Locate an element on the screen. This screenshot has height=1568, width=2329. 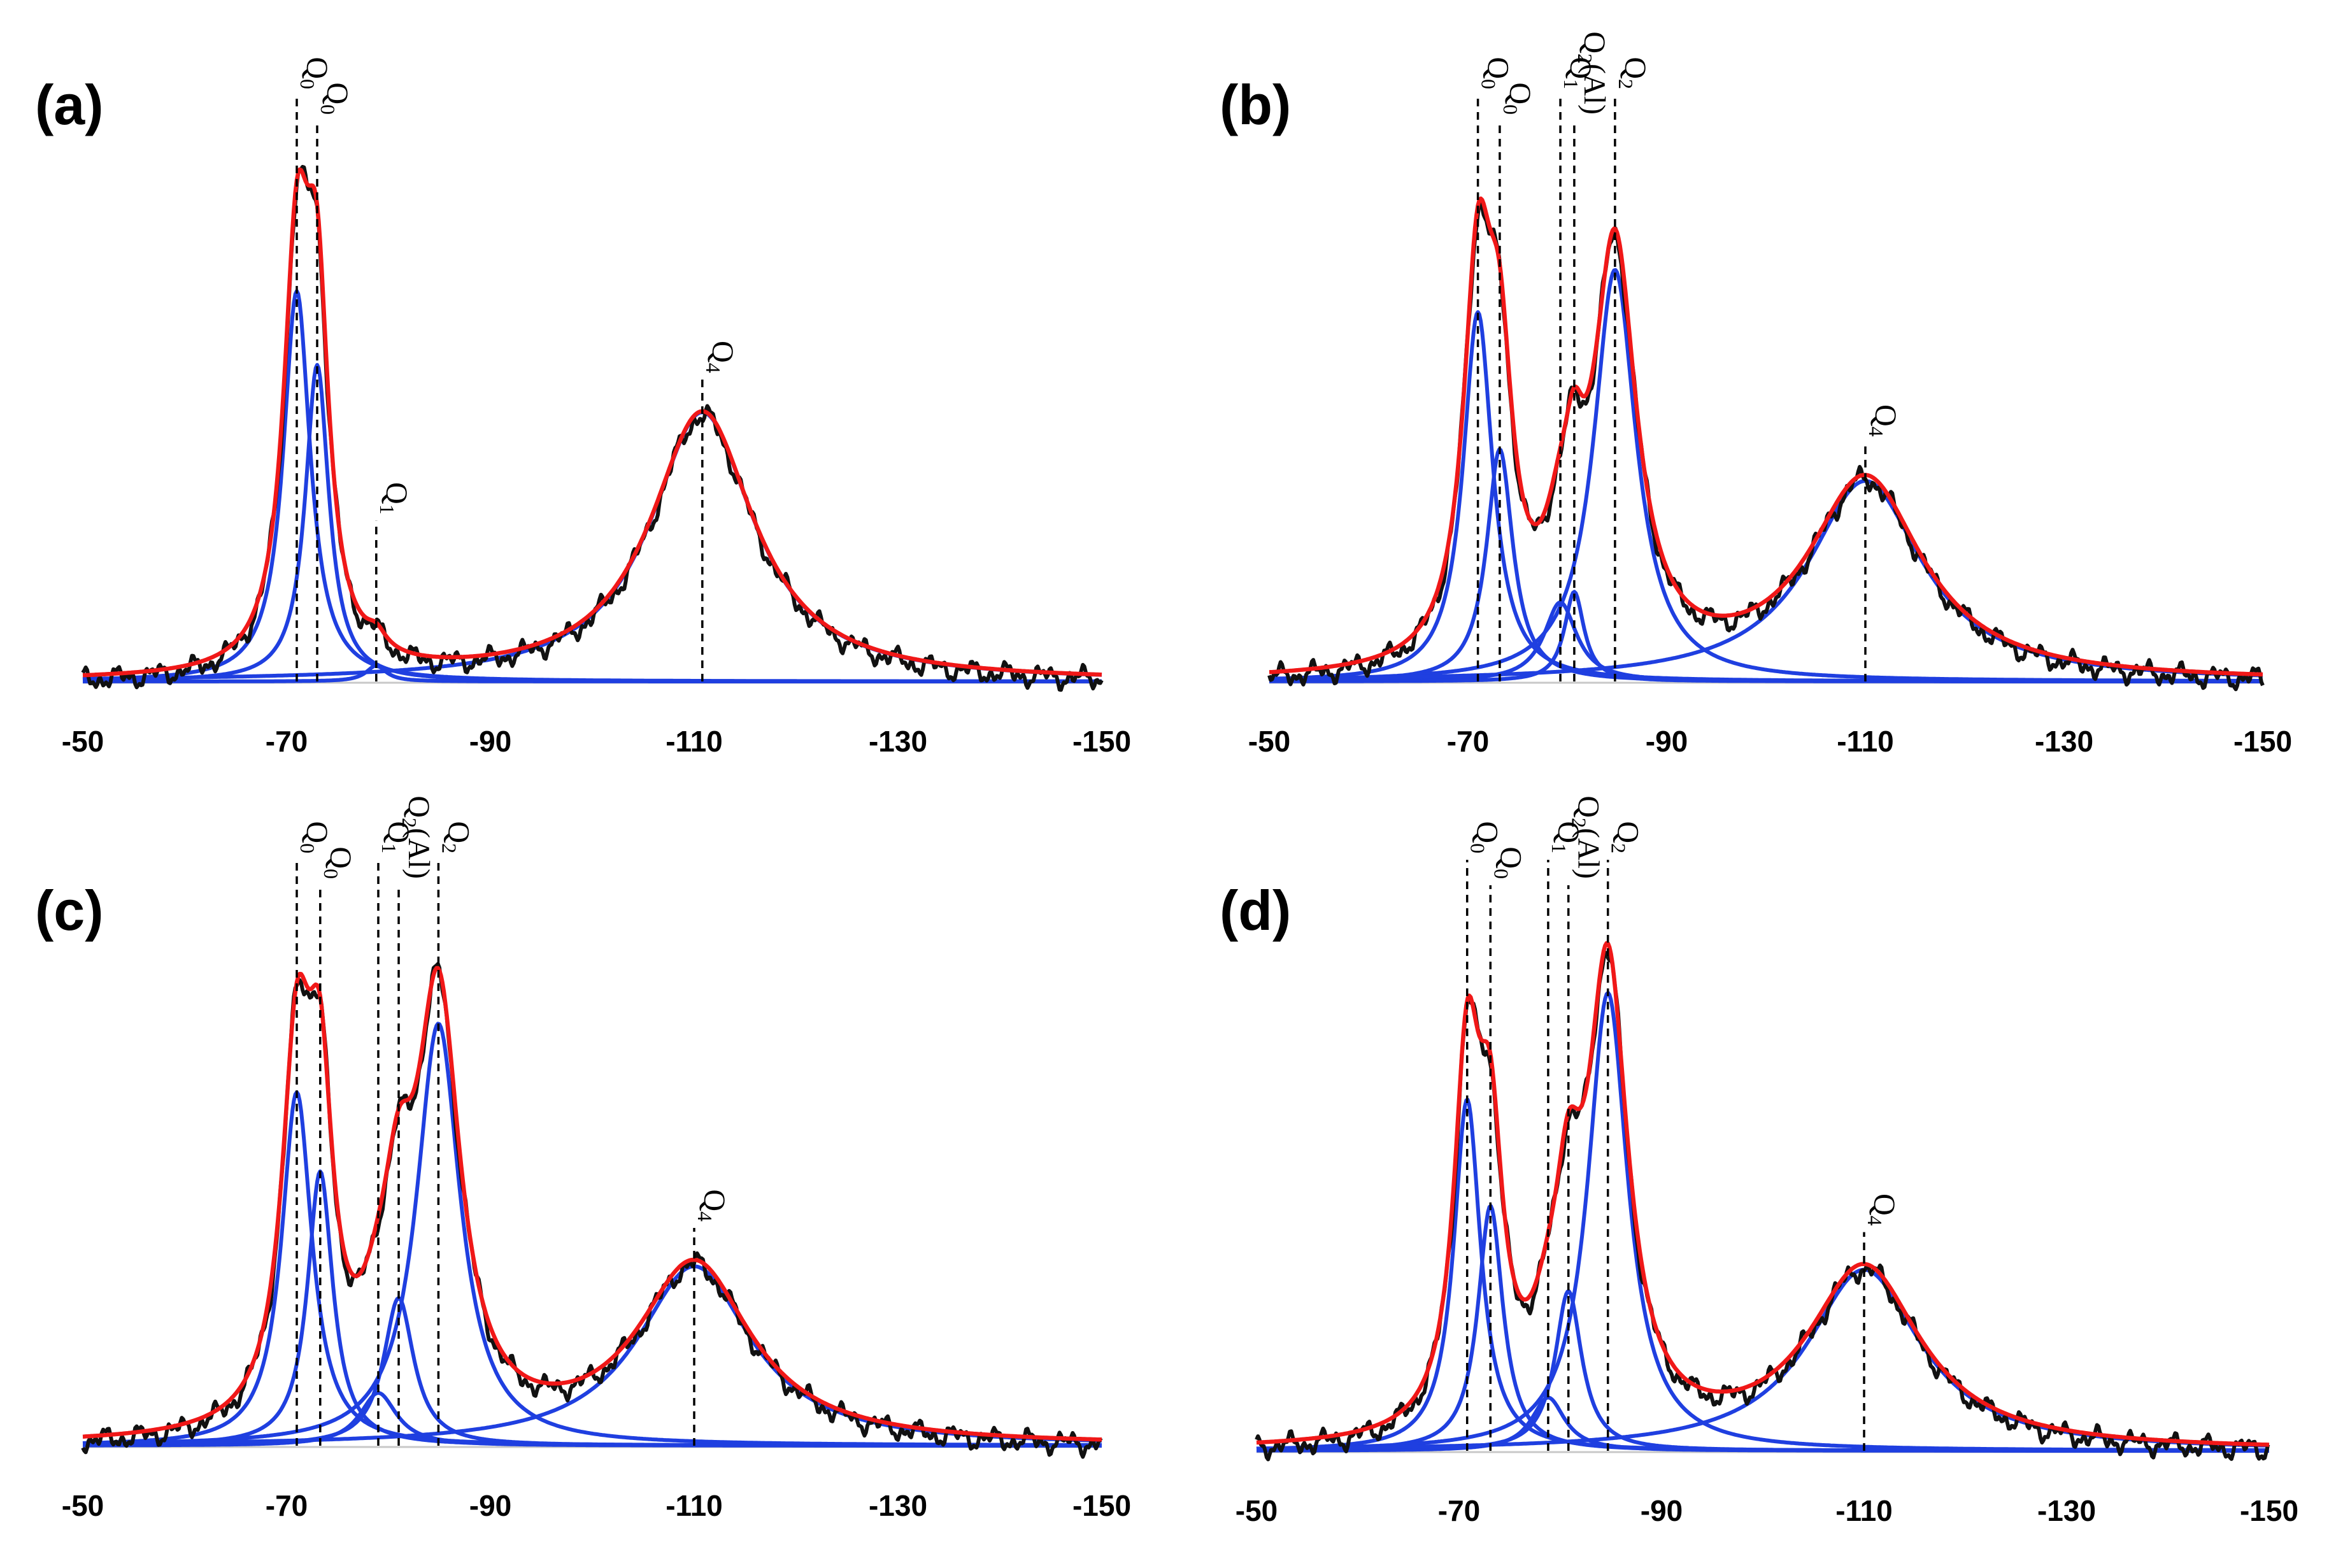
panel-label: (d) is located at coordinates (1255, 911).